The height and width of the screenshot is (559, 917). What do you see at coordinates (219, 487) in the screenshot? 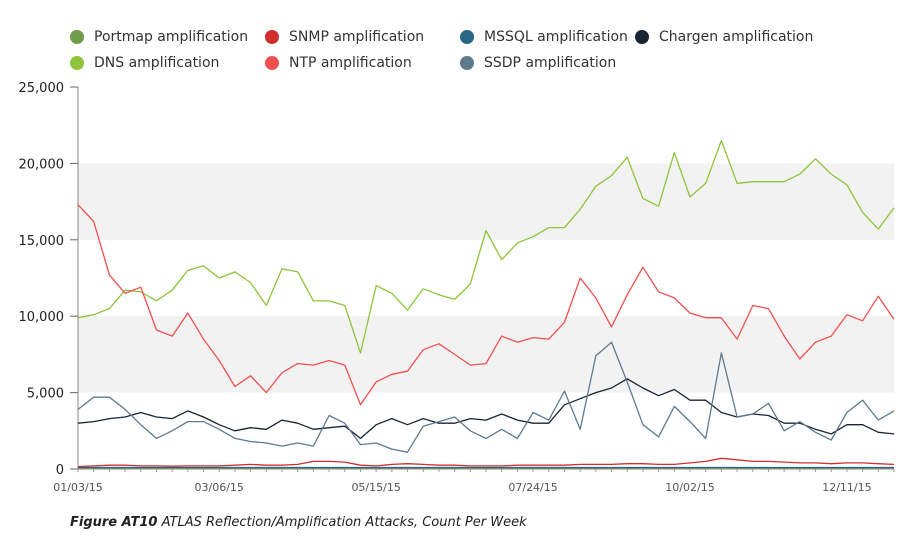
I see `x-tick-label: 03/06/15` at bounding box center [219, 487].